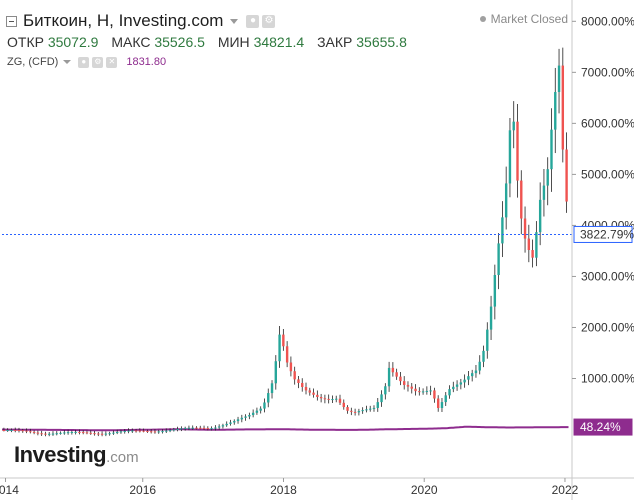 The width and height of the screenshot is (634, 500). I want to click on eye-icon: ●, so click(84, 62).